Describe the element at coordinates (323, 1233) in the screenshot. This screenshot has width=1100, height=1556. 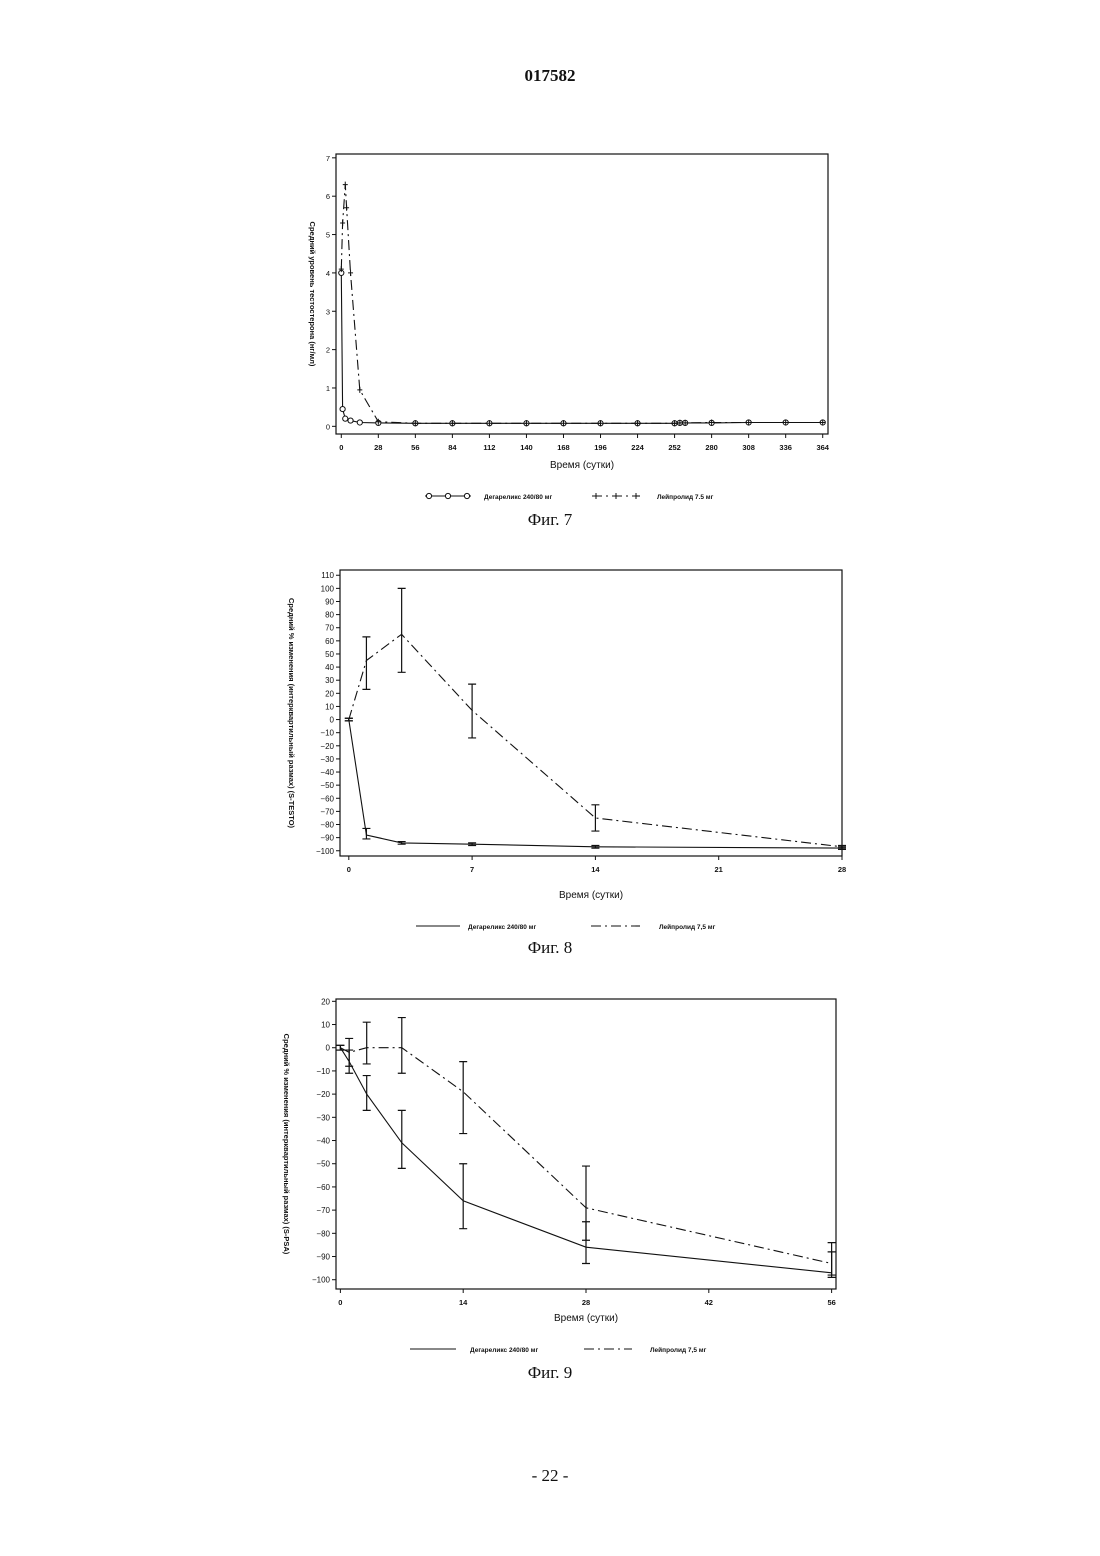
I see `y-tick-label-10: −80` at that location.